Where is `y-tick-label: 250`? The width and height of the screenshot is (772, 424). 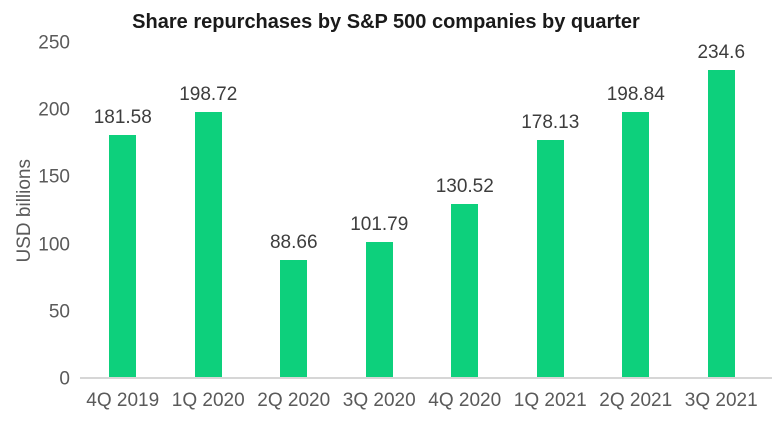
y-tick-label: 250 is located at coordinates (54, 43).